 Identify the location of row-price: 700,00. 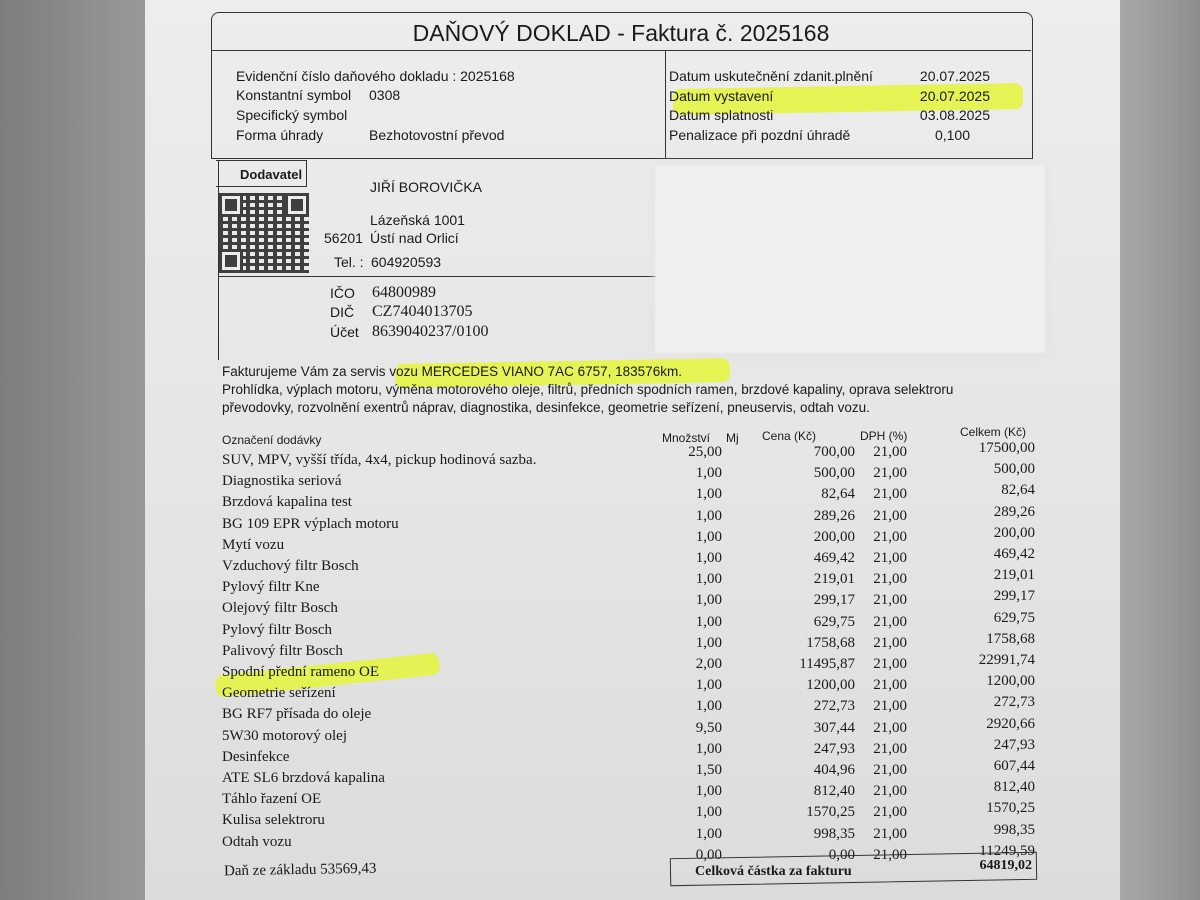
(834, 452).